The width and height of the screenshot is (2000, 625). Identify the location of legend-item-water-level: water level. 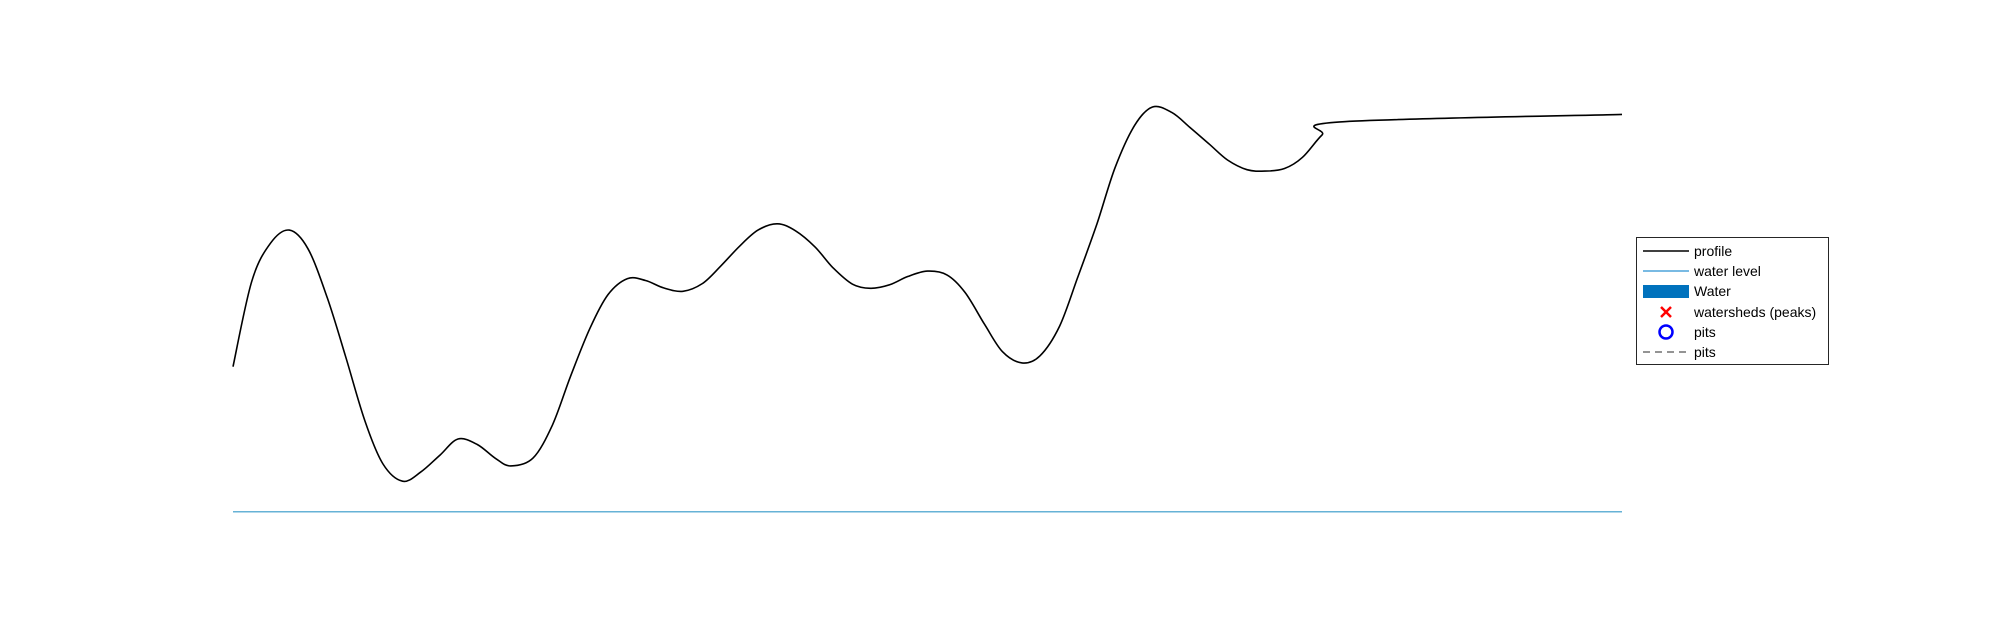
(1732, 271).